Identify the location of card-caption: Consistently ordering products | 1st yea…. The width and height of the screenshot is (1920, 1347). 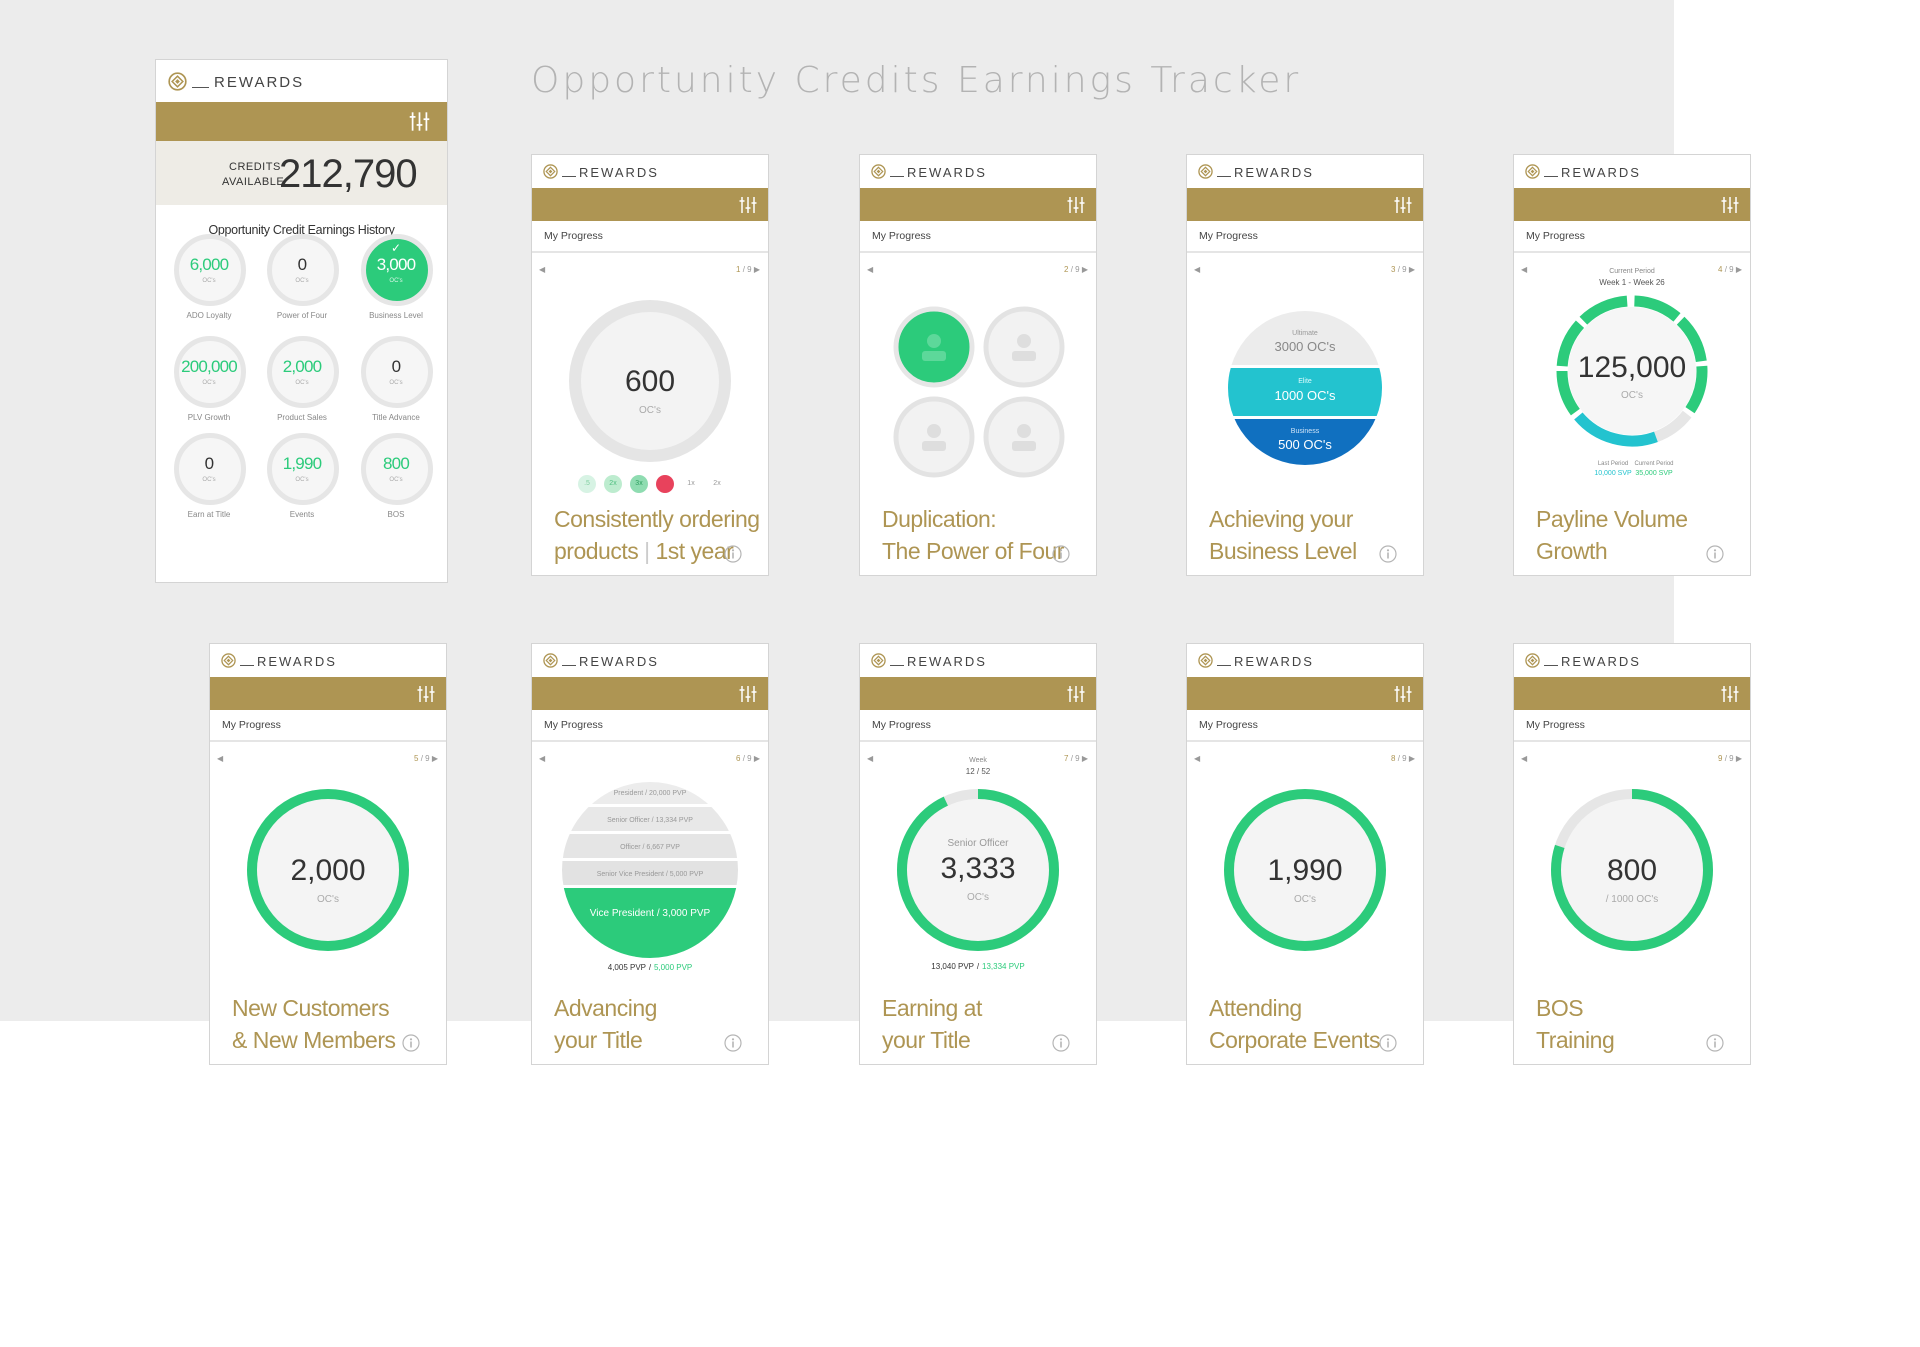
(657, 535).